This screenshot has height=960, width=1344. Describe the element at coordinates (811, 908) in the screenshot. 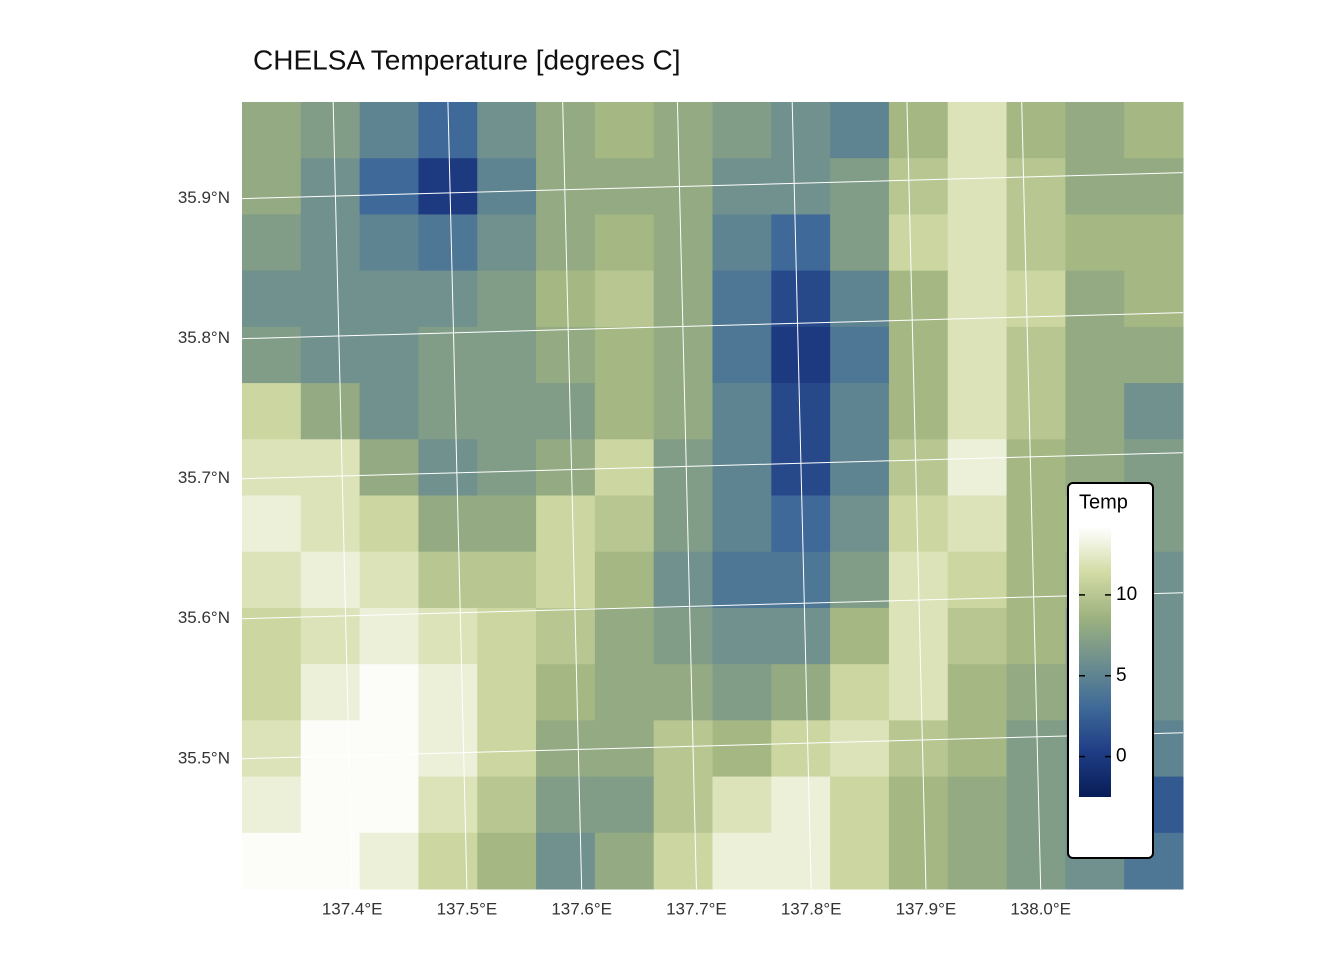

I see `x-tick-label: 137.8°E` at that location.